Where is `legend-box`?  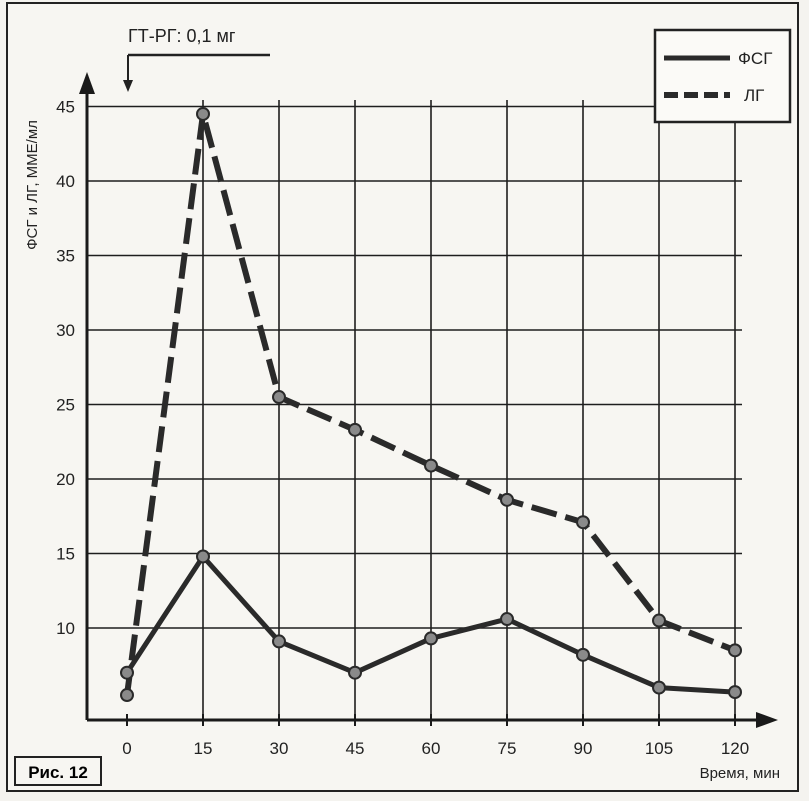
legend-box is located at coordinates (722, 76).